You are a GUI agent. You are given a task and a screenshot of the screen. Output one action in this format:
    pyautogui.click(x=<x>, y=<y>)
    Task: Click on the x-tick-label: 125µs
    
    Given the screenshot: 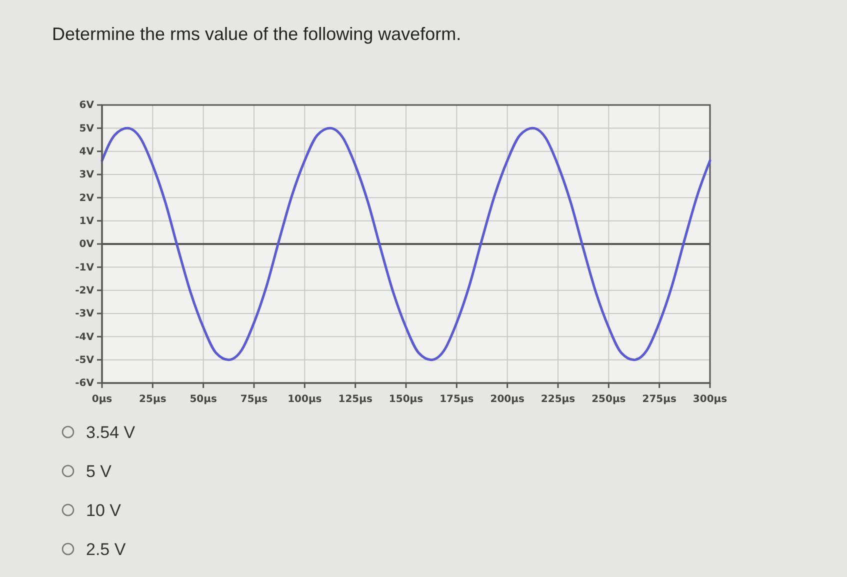 What is the action you would take?
    pyautogui.click(x=355, y=399)
    